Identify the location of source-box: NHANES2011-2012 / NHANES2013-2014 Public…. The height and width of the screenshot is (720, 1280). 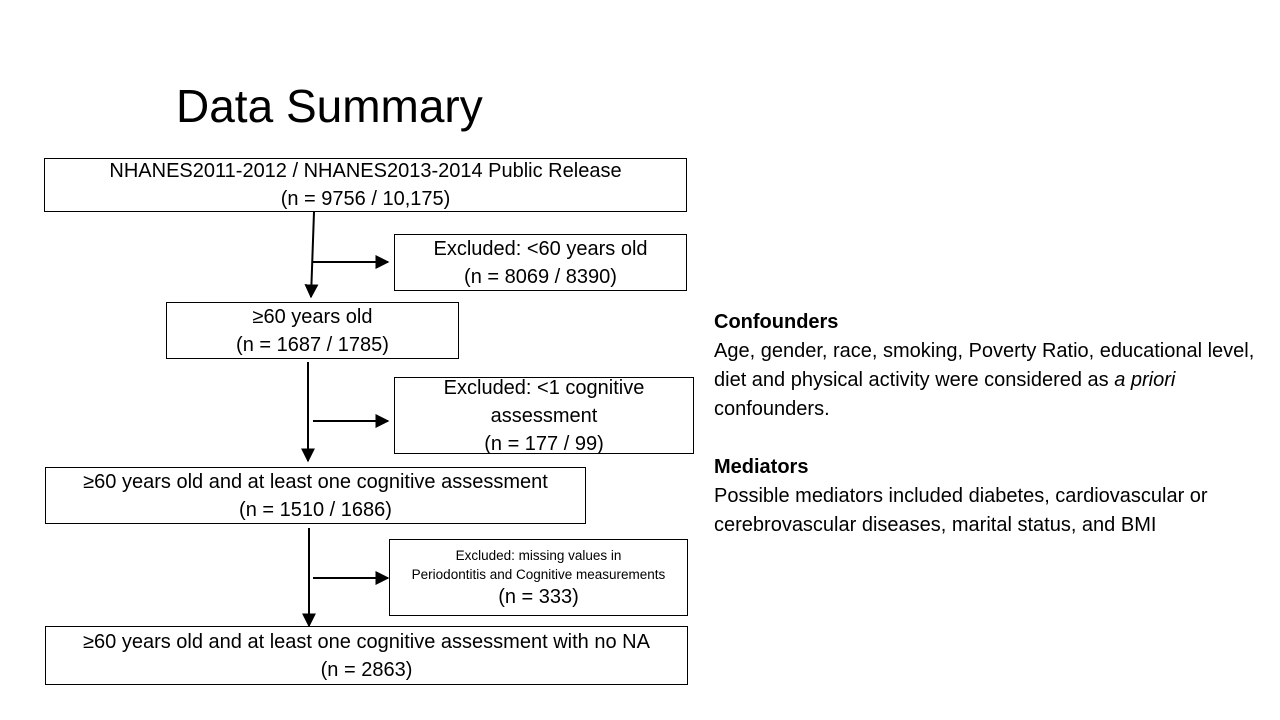
(365, 185).